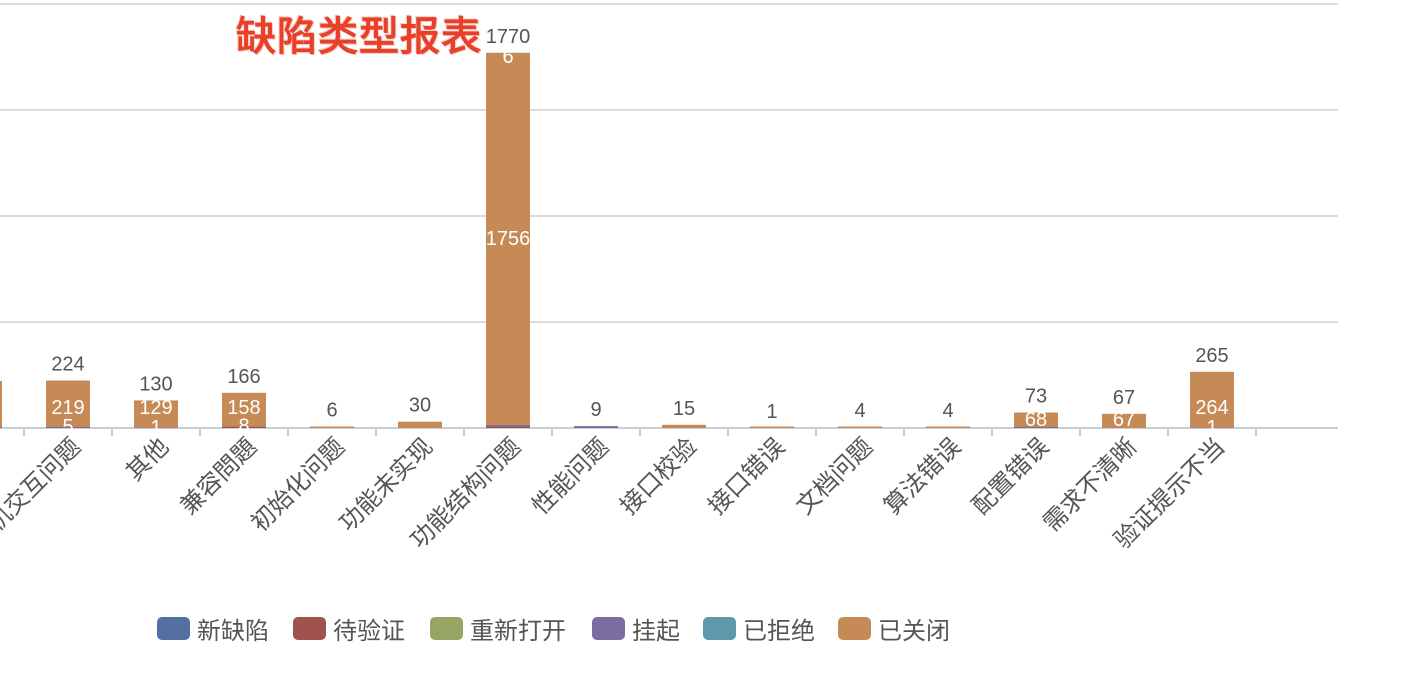  I want to click on legend-item-new-defect: 新缺陷, so click(213, 628).